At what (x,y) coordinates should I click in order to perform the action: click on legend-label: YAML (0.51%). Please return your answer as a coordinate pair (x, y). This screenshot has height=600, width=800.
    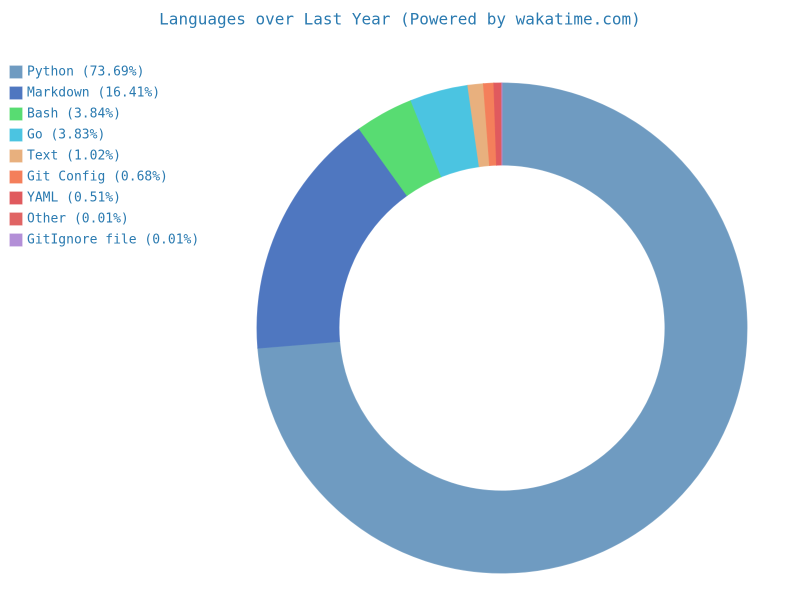
    Looking at the image, I should click on (74, 198).